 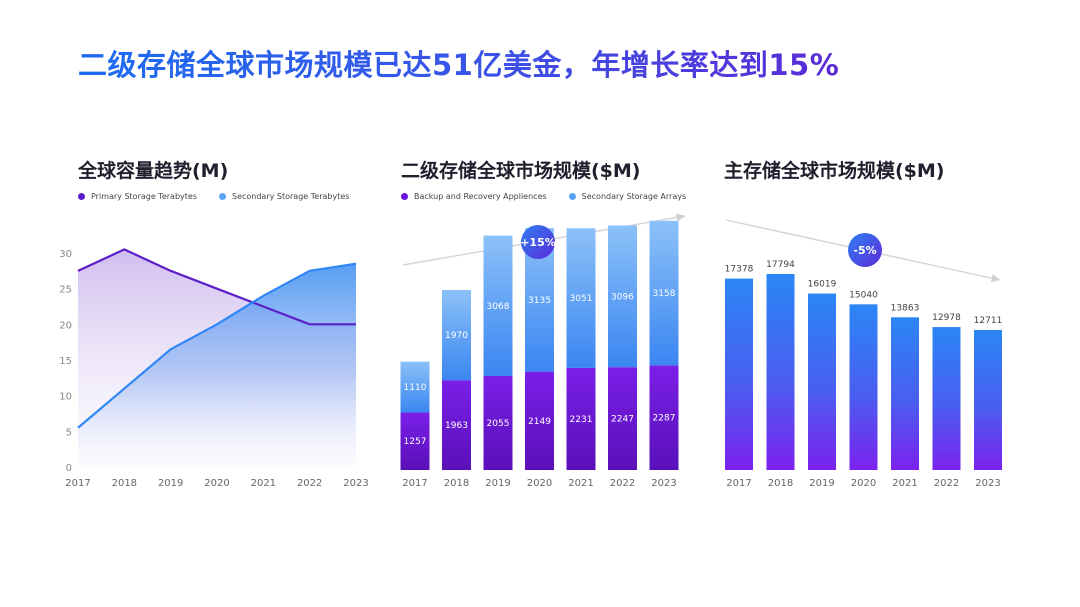 I want to click on primary-storage-line, so click(x=216, y=287).